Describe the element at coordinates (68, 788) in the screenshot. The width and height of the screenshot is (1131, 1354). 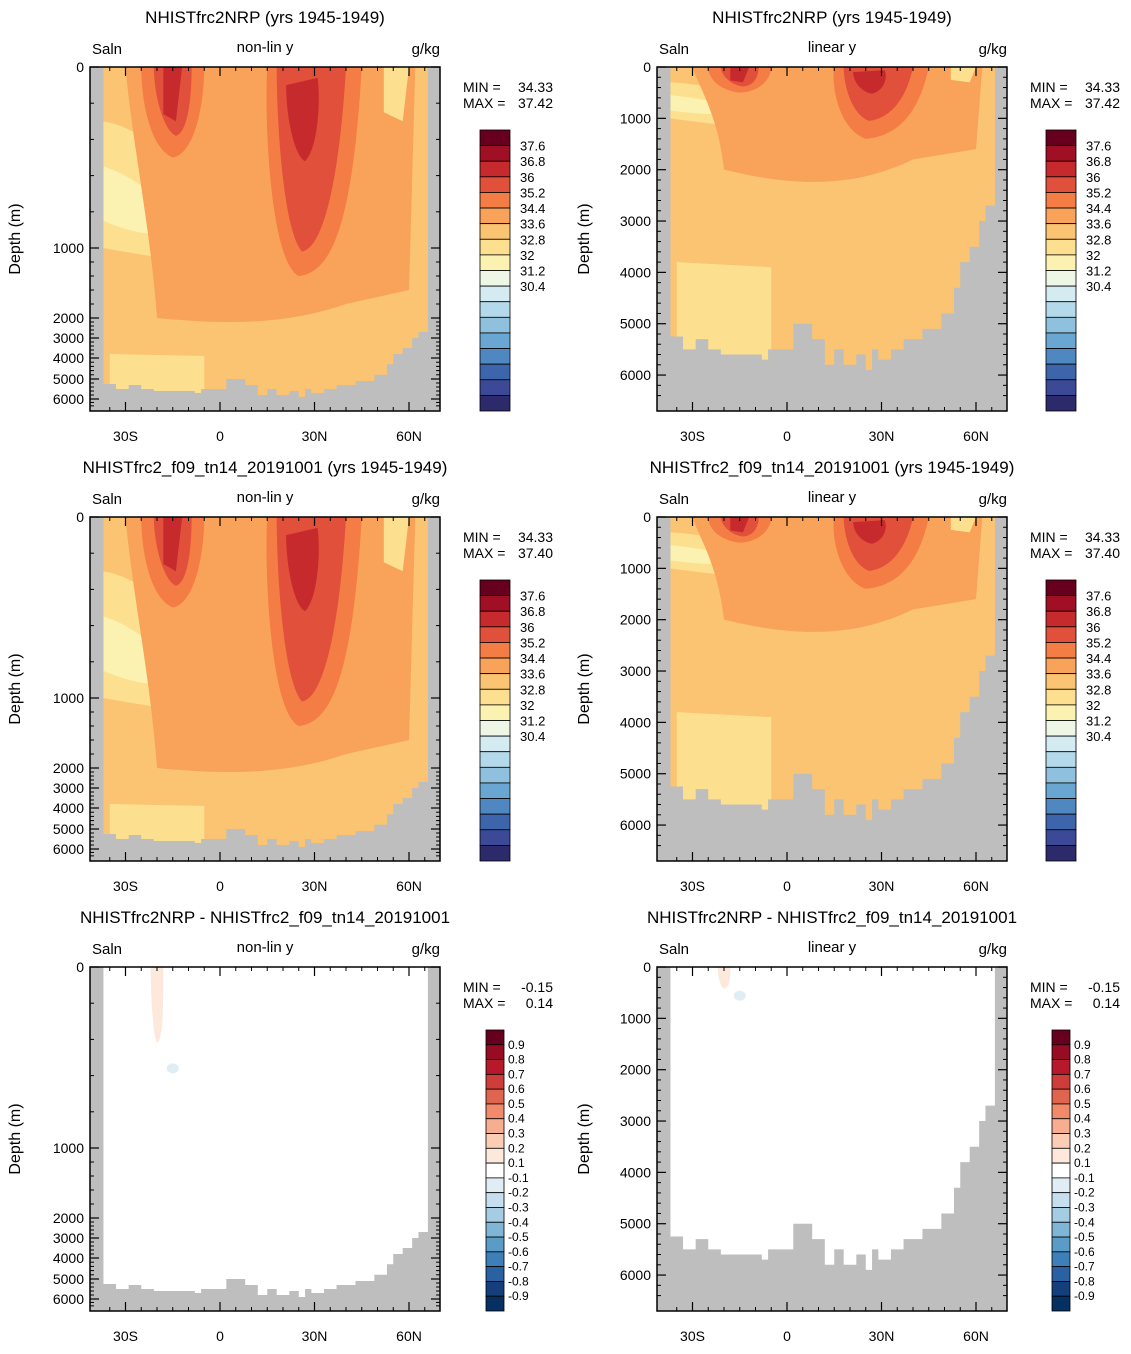
I see `ytick-label-3000: 3000` at that location.